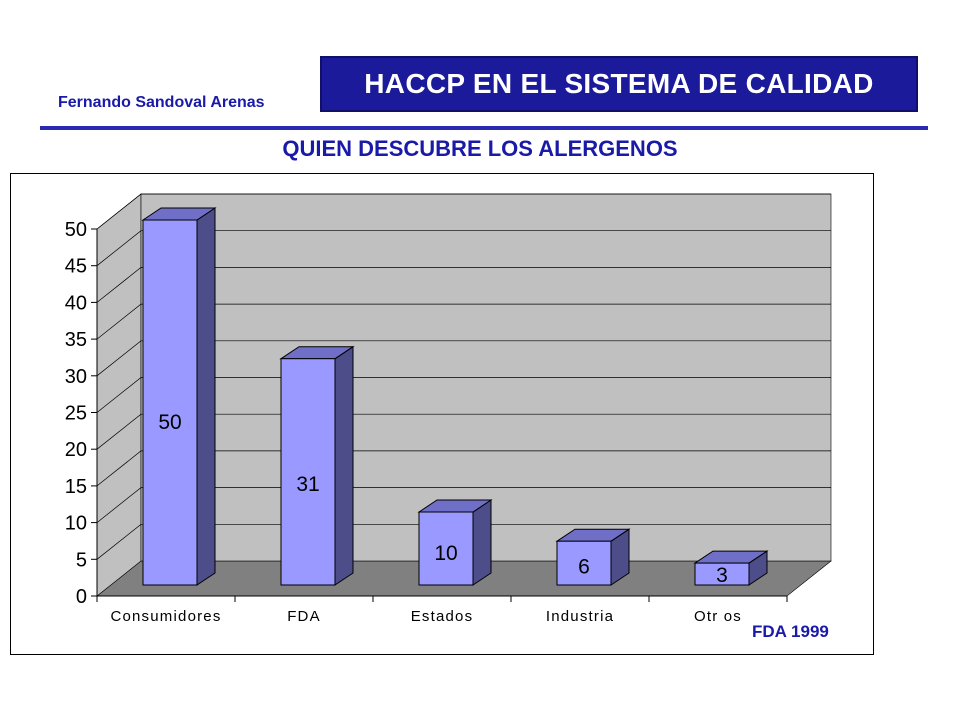 The image size is (960, 720). Describe the element at coordinates (445, 553) in the screenshot. I see `bar-data-label: 10` at that location.